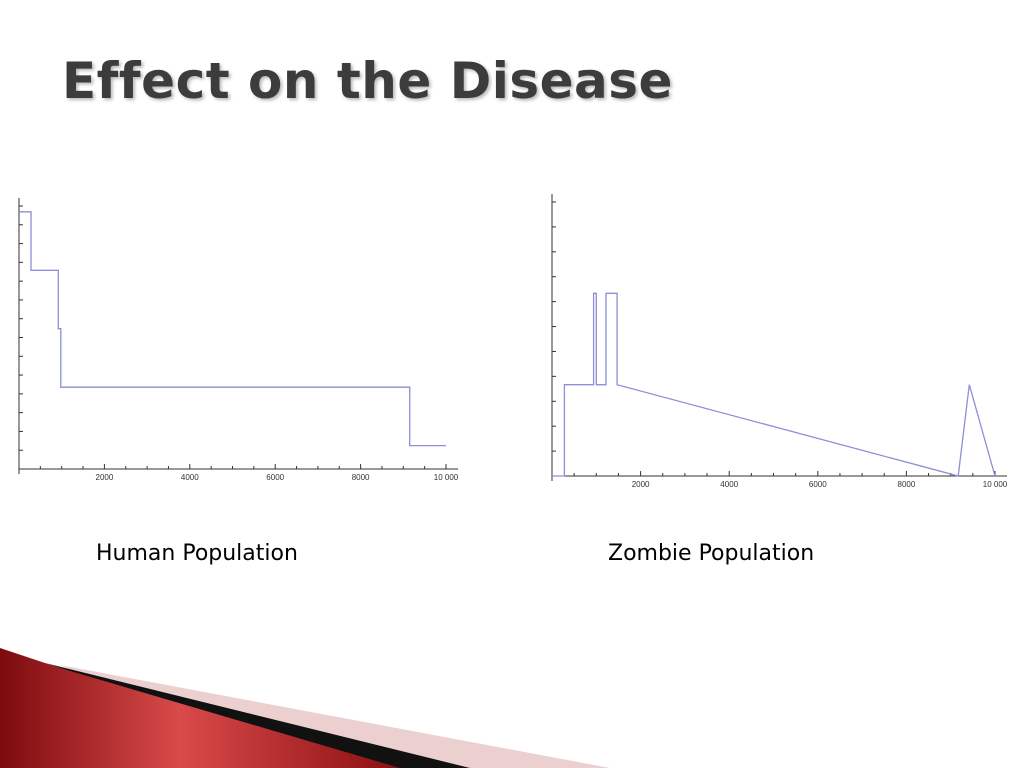  I want to click on human-x-tick-label: 8000, so click(361, 477).